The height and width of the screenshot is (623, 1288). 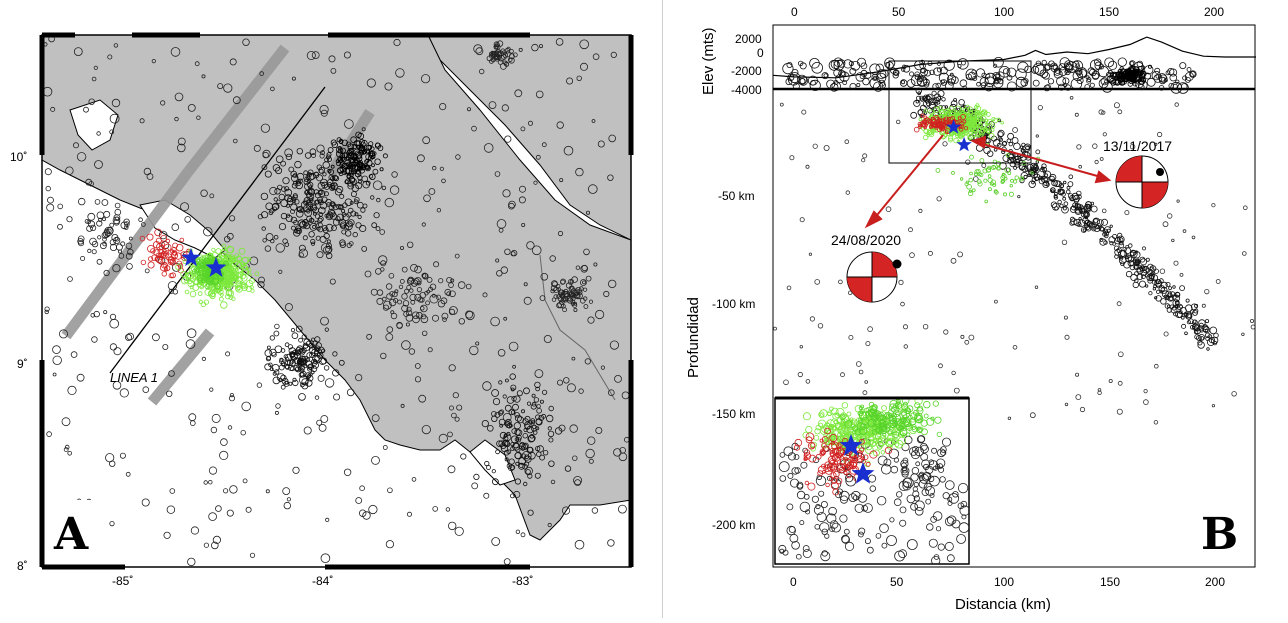 What do you see at coordinates (988, 181) in the screenshot?
I see `arrows` at bounding box center [988, 181].